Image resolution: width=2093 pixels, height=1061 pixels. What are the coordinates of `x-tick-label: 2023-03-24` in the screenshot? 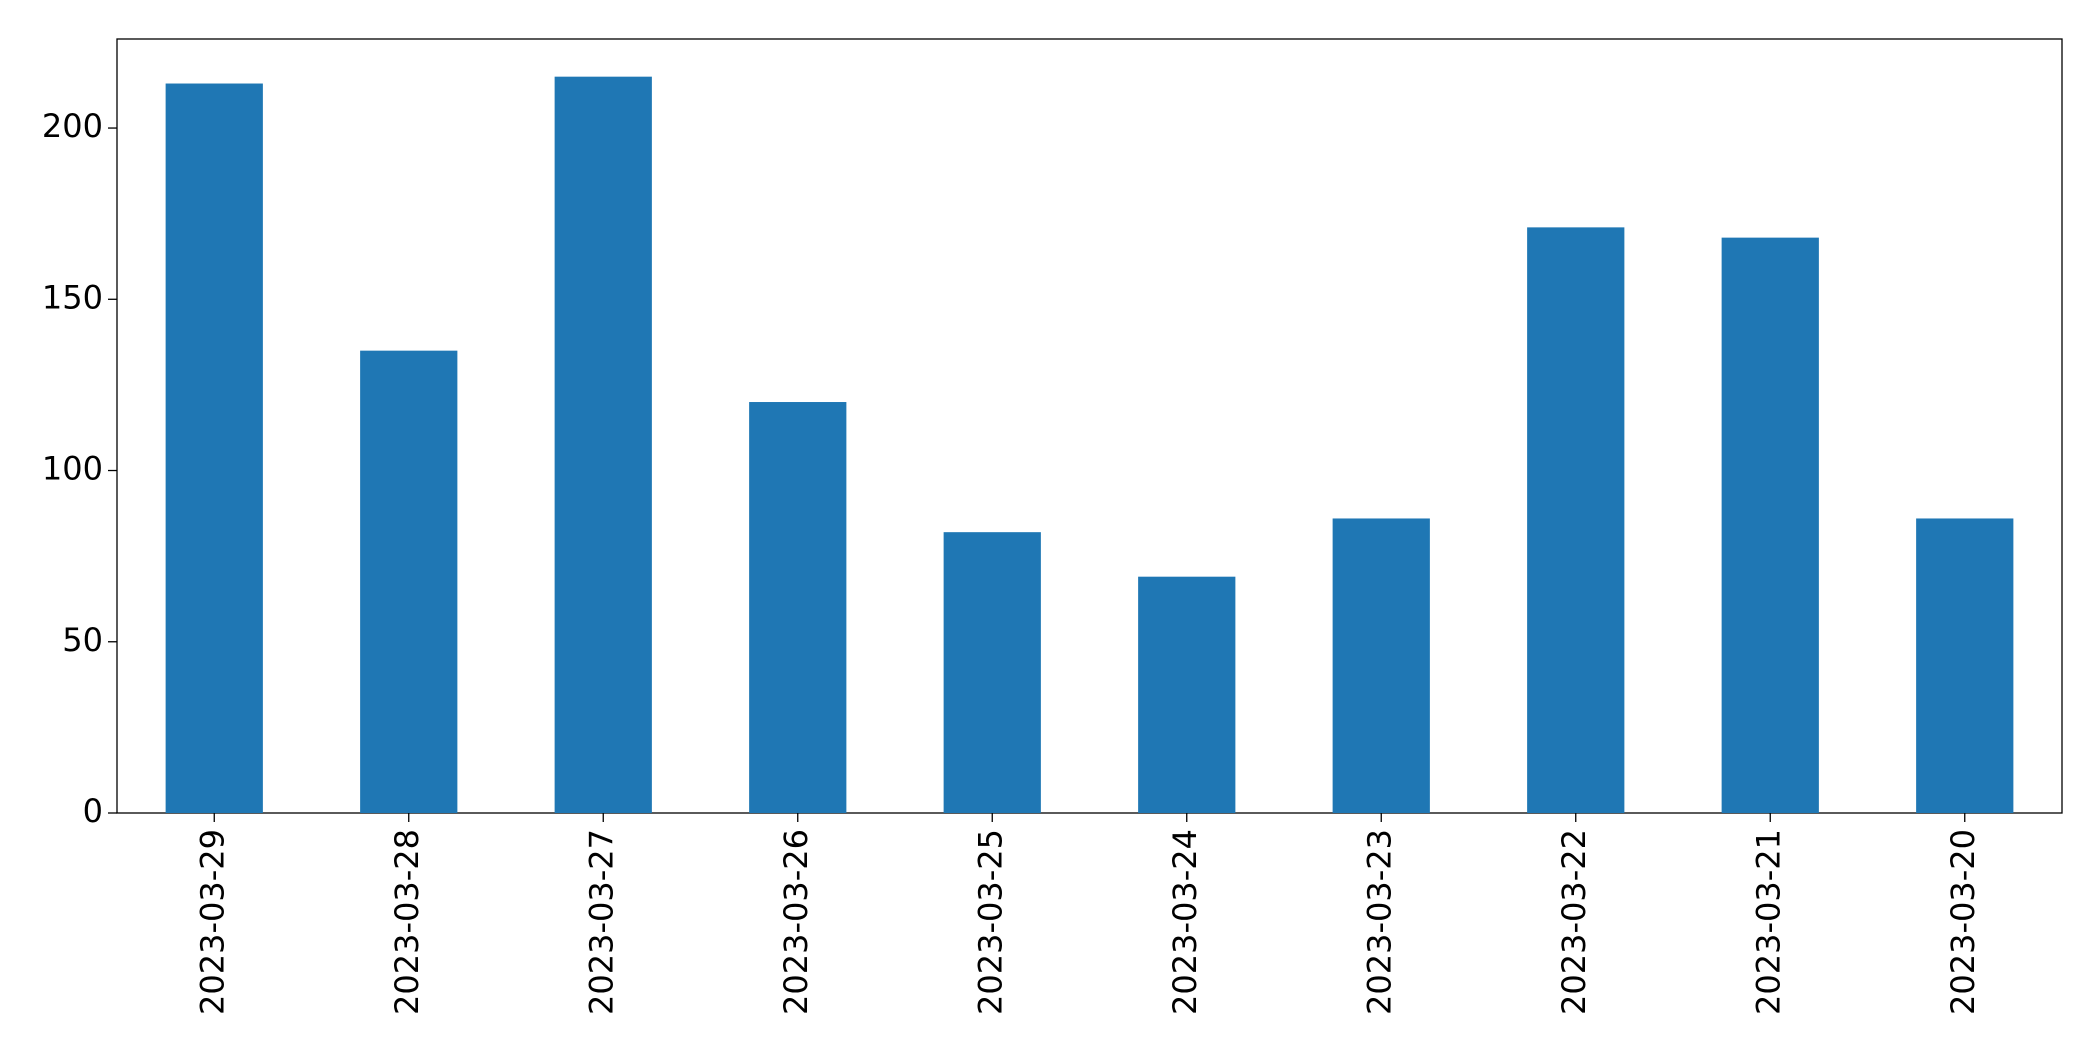 It's located at (1185, 922).